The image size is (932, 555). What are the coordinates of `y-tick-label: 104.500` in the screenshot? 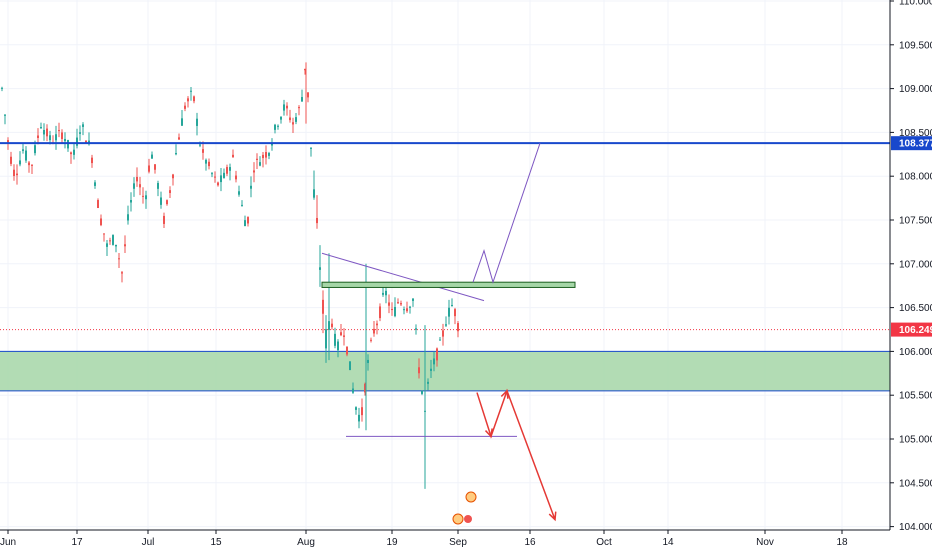 It's located at (915, 483).